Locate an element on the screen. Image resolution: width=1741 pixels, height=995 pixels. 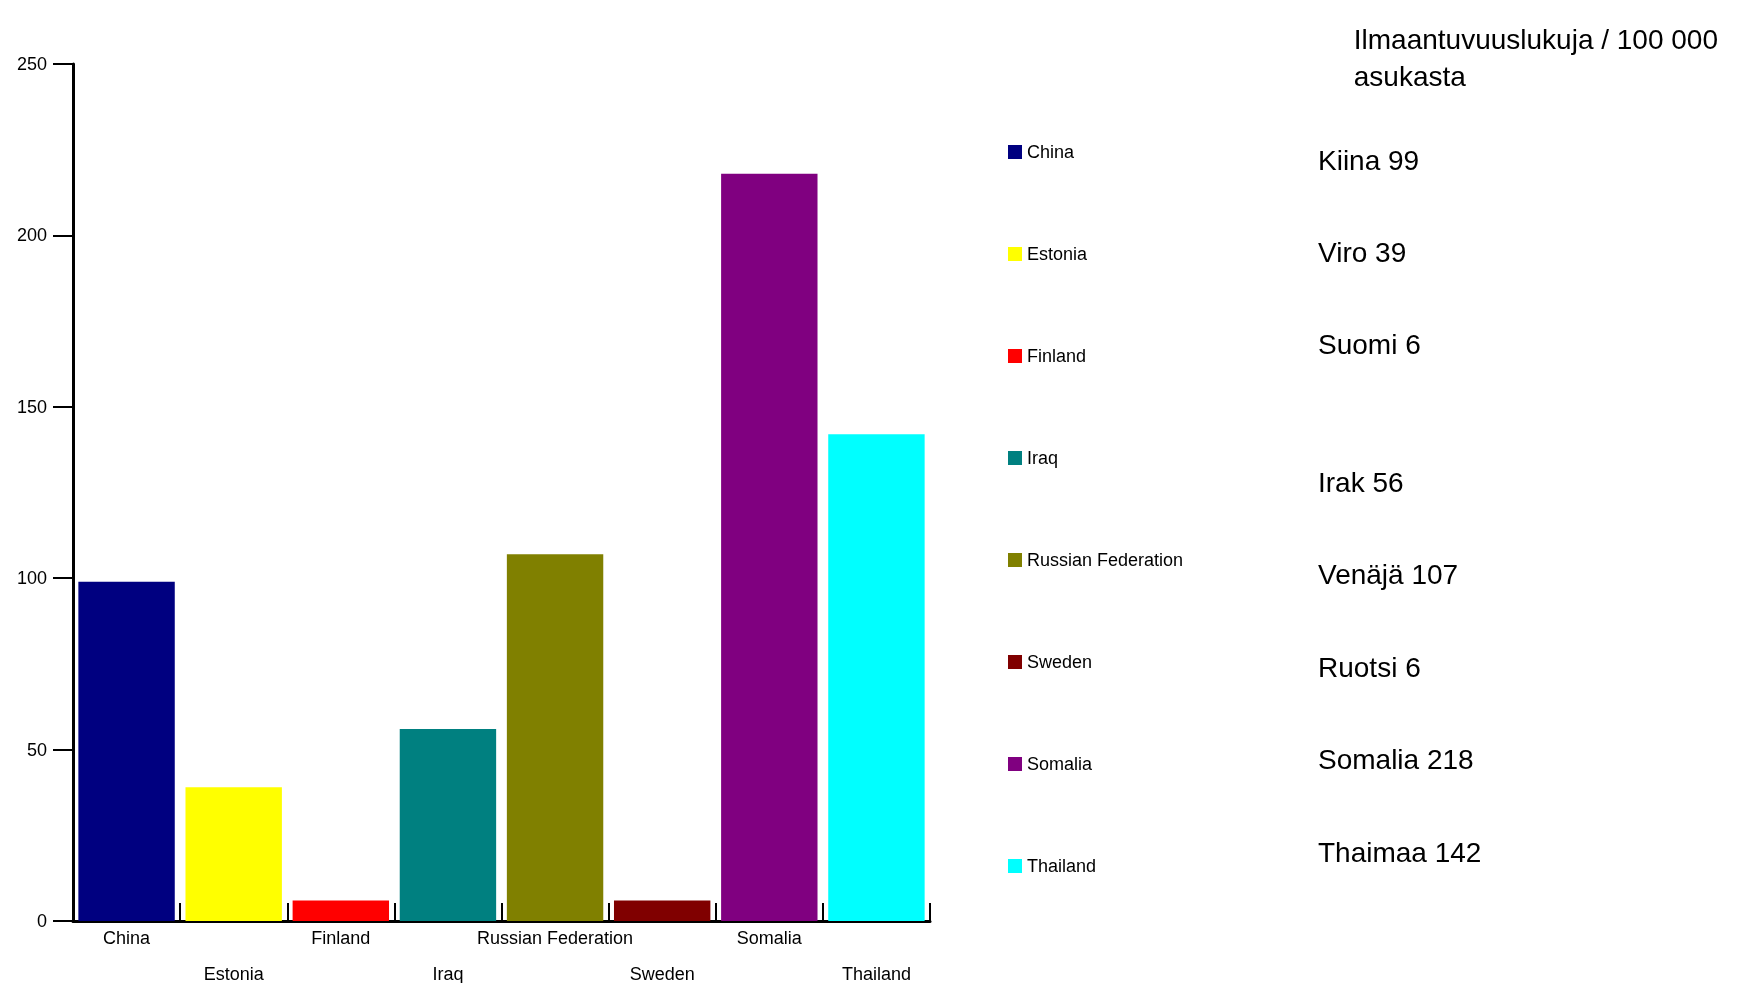
legend-label: Russian Federation is located at coordinates (1105, 560).